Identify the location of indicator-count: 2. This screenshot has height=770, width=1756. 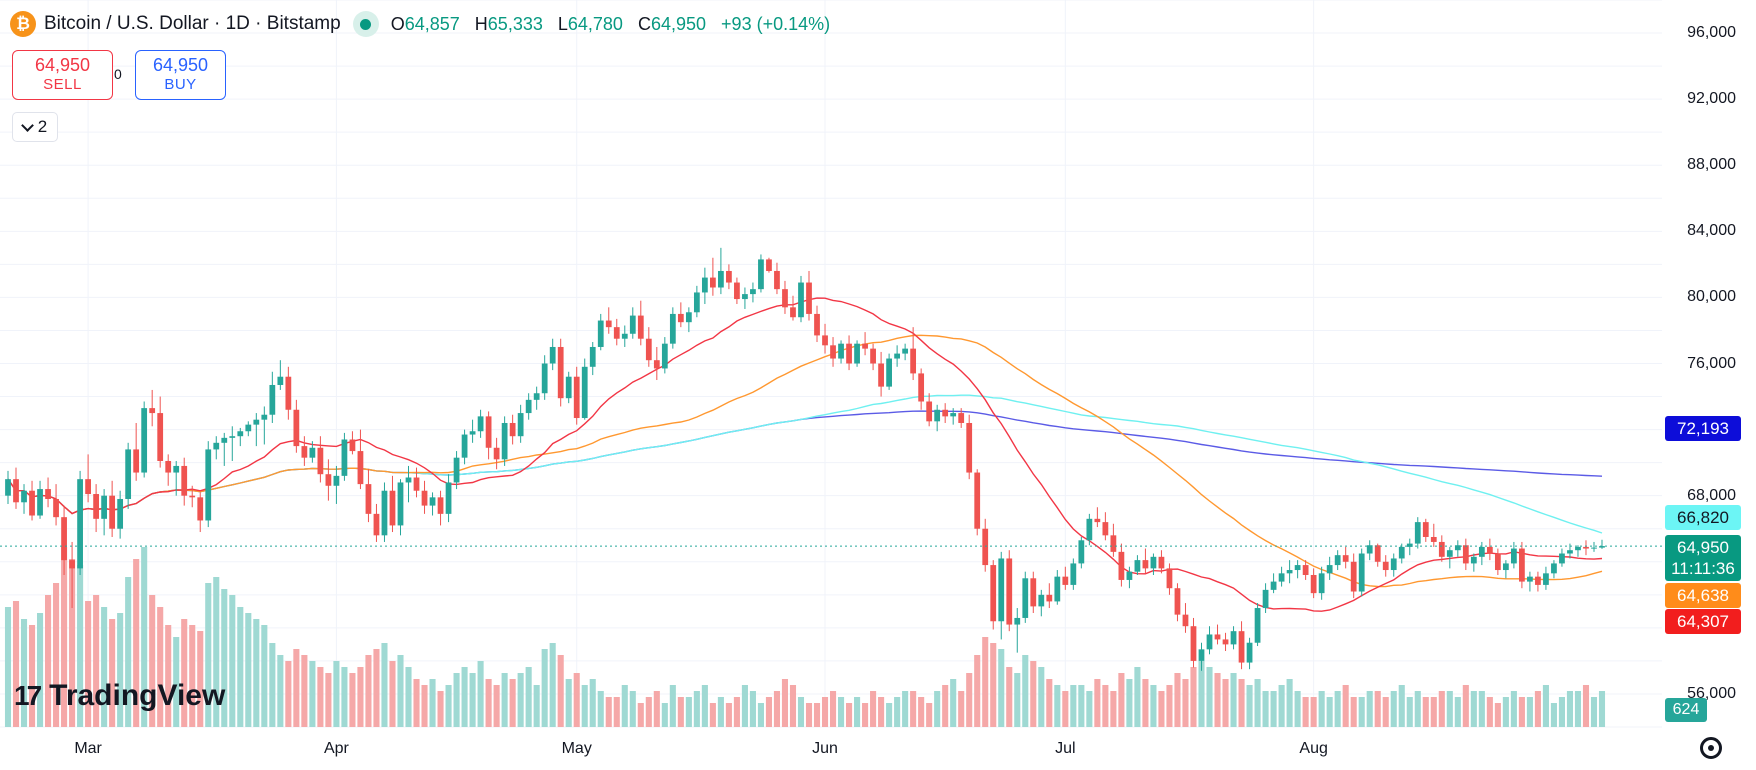
(42, 126).